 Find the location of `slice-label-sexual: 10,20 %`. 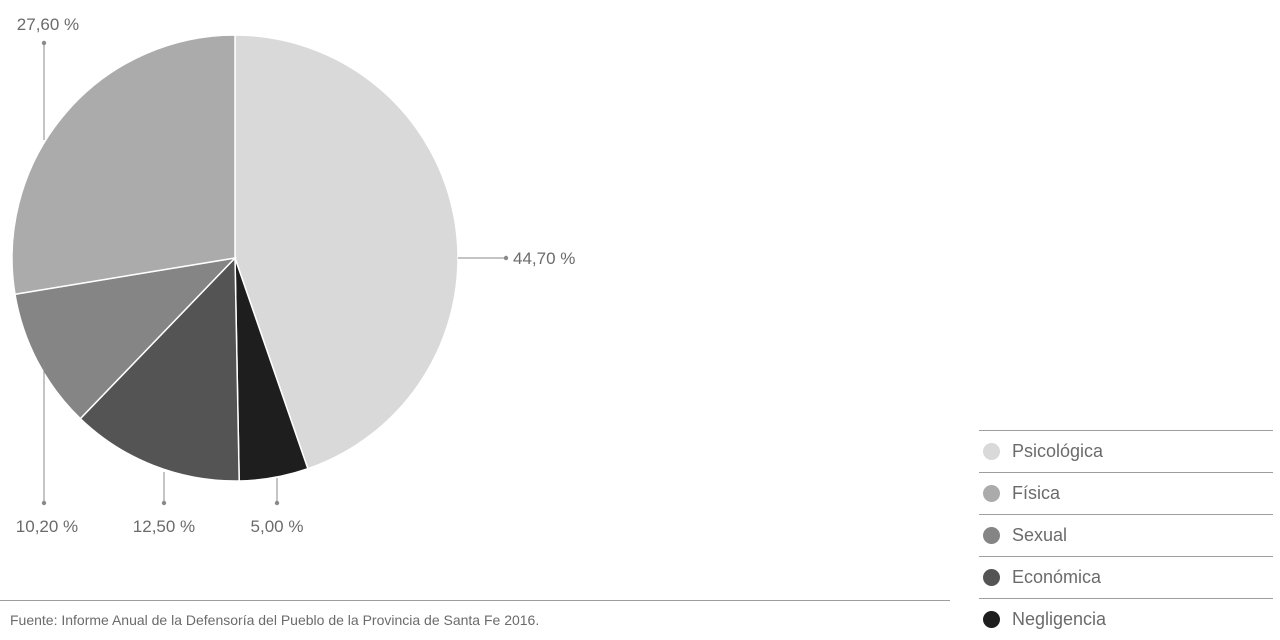

slice-label-sexual: 10,20 % is located at coordinates (47, 526).